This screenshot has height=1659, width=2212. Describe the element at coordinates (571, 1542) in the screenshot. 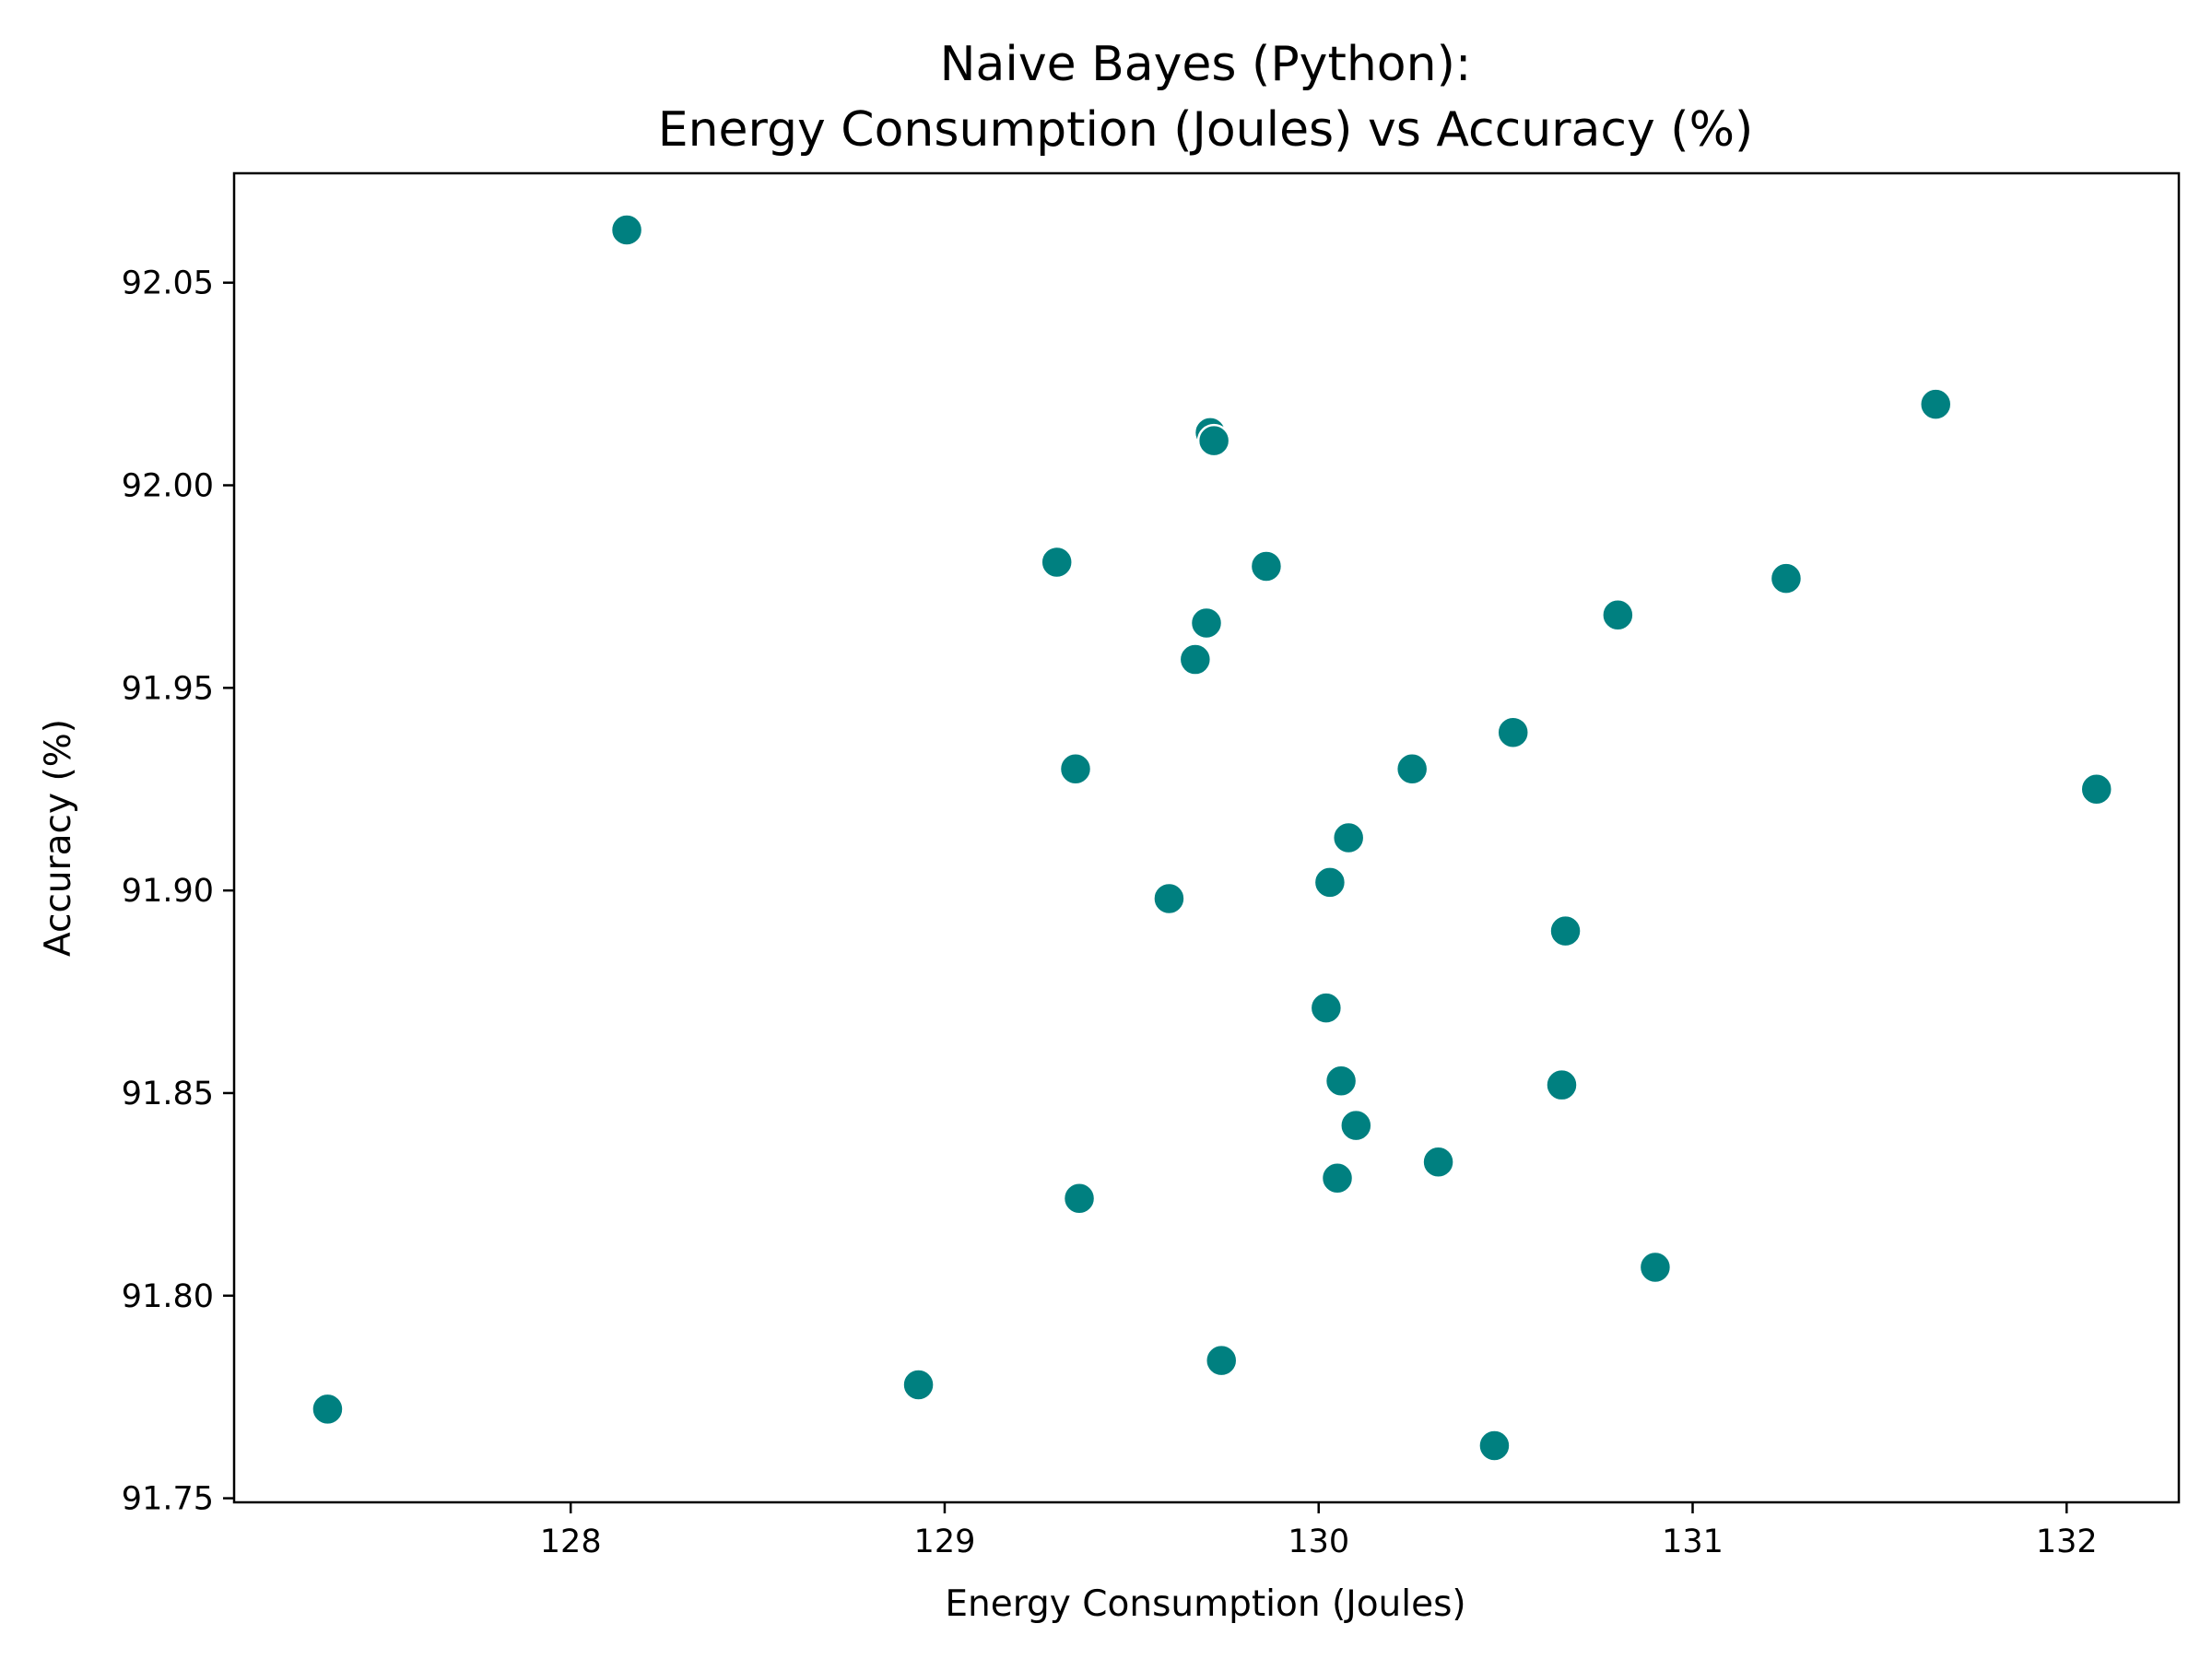

I see `x-tick-label: 128` at that location.